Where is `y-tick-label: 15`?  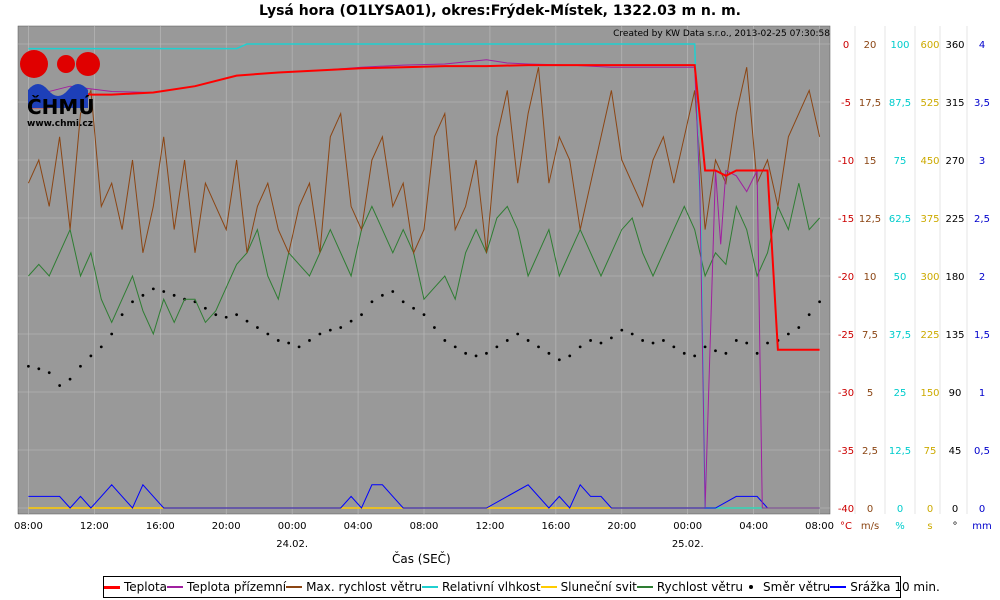
y-tick-label: 15 is located at coordinates (870, 161).